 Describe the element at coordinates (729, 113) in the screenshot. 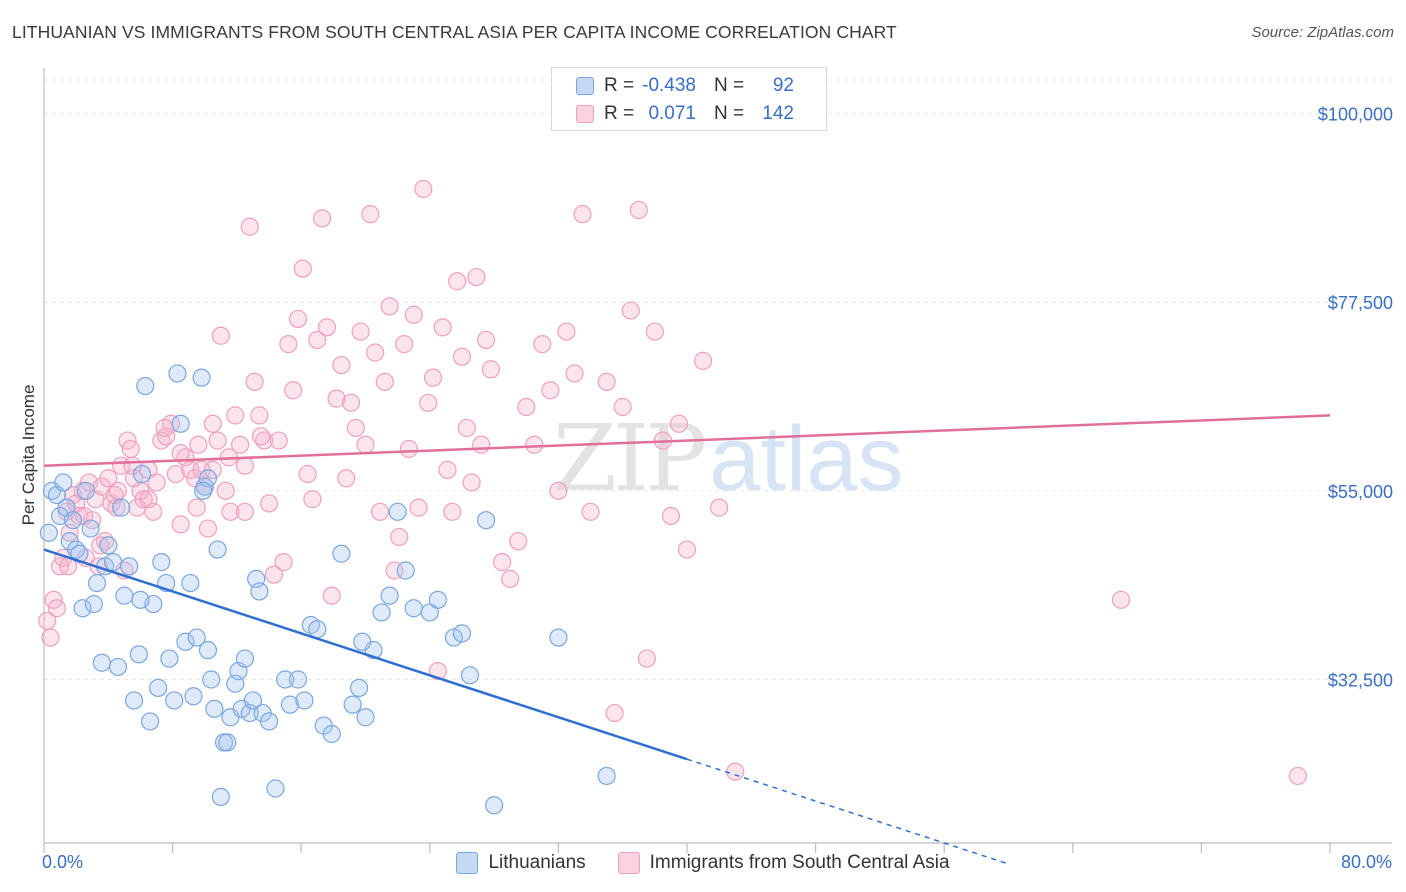

I see `legend-n-label: N =` at that location.